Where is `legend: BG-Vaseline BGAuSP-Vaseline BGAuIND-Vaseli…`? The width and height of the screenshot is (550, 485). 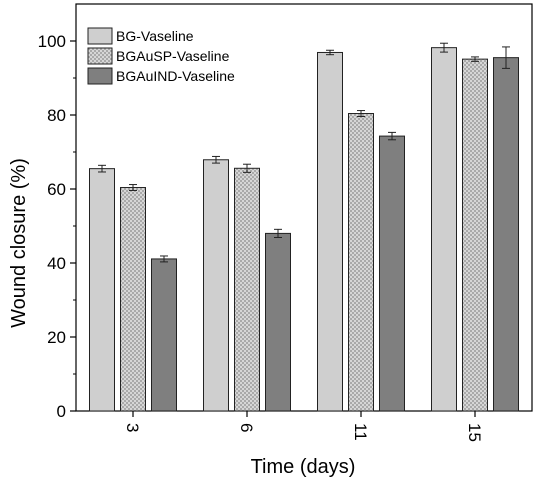 legend: BG-Vaseline BGAuSP-Vaseline BGAuIND-Vaseli… is located at coordinates (161, 56).